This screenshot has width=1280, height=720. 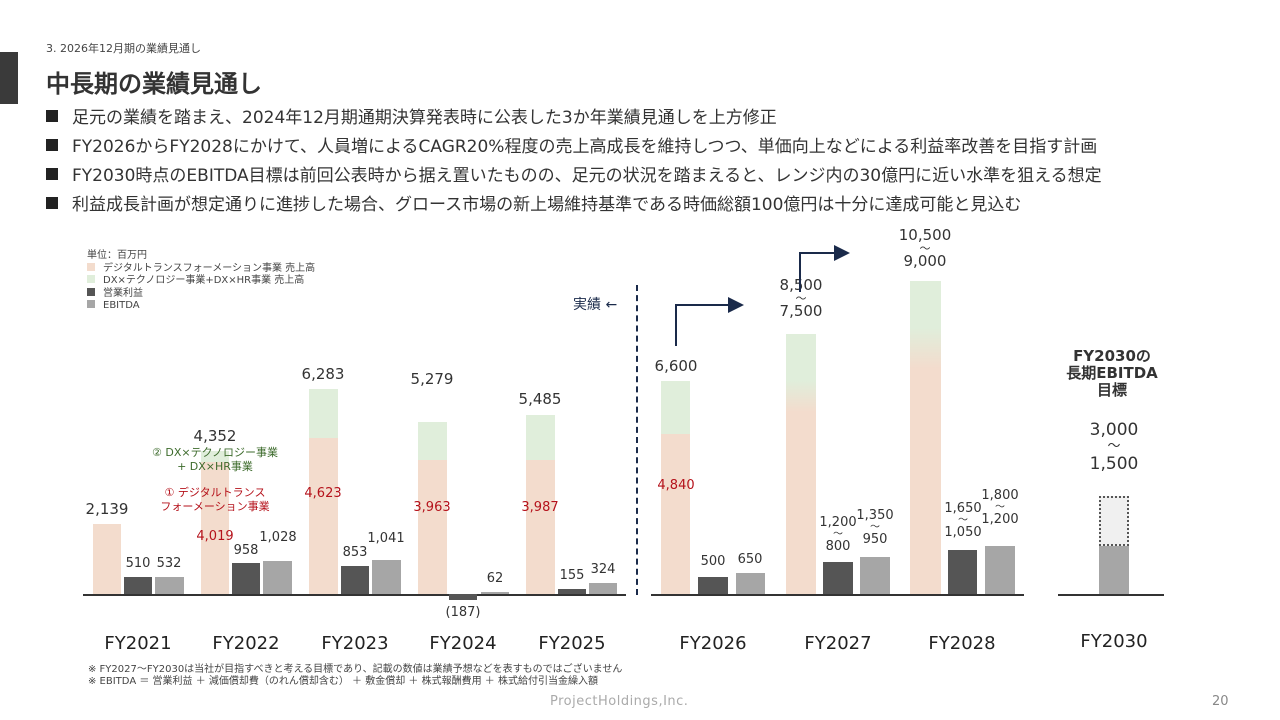 I want to click on label-op-fy2028: 1,650 ～ 1,050, so click(x=963, y=520).